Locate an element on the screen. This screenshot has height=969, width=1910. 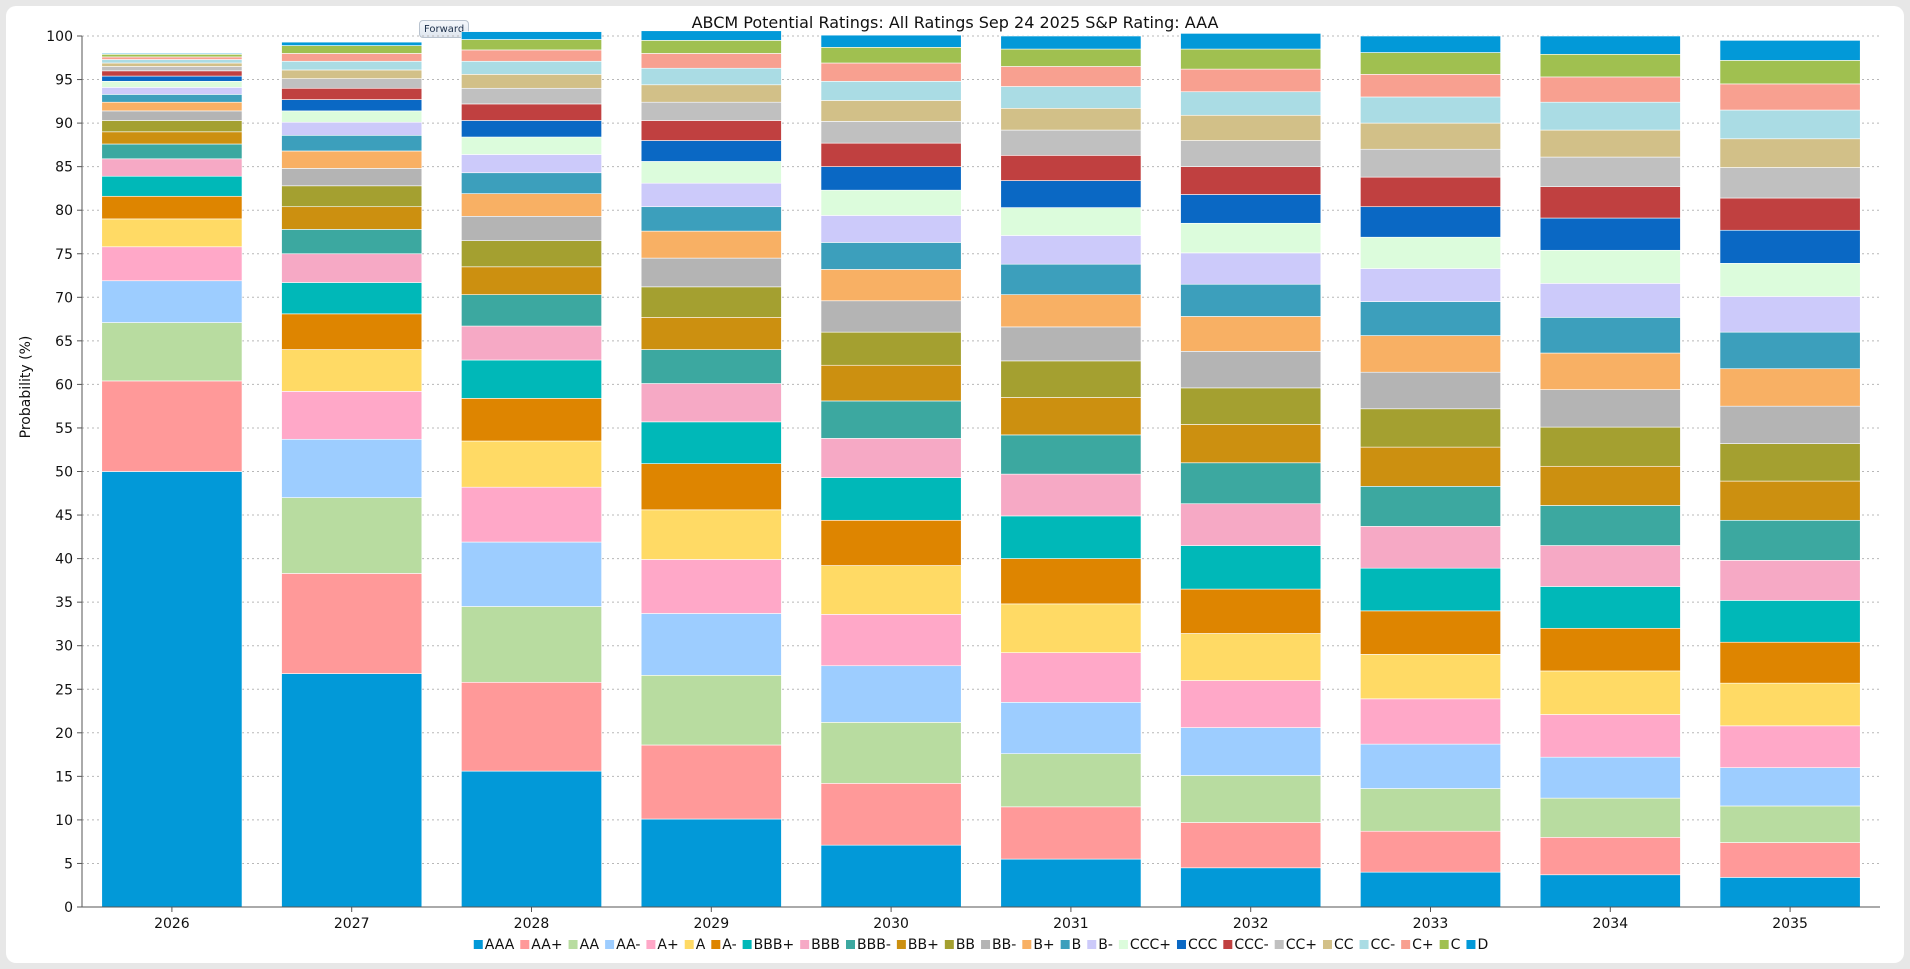
bar-segment-CC-2028 is located at coordinates (531, 81).